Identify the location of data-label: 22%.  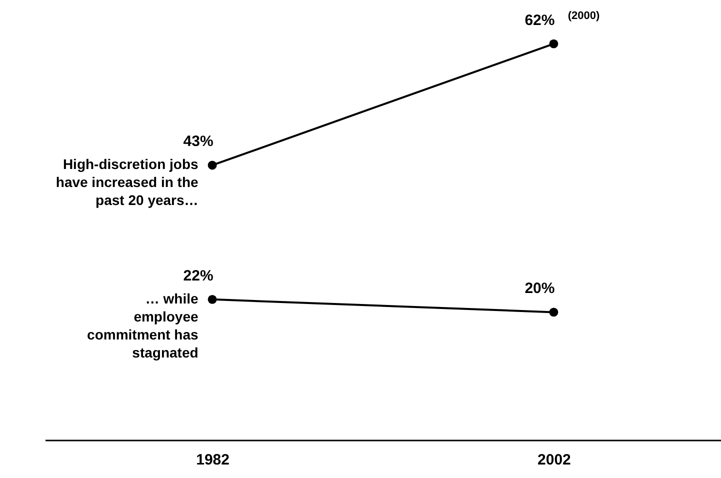
(198, 275).